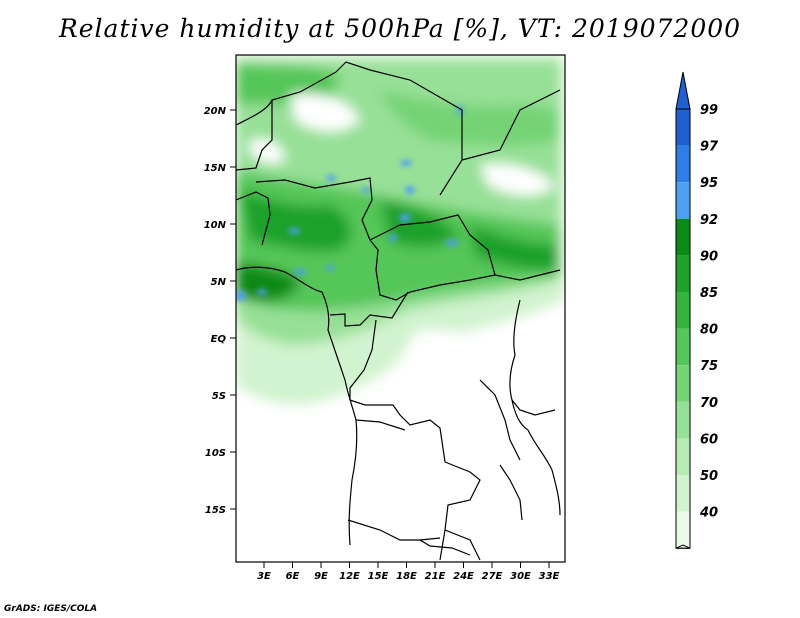  What do you see at coordinates (215, 510) in the screenshot?
I see `lat-tick-label: 15S` at bounding box center [215, 510].